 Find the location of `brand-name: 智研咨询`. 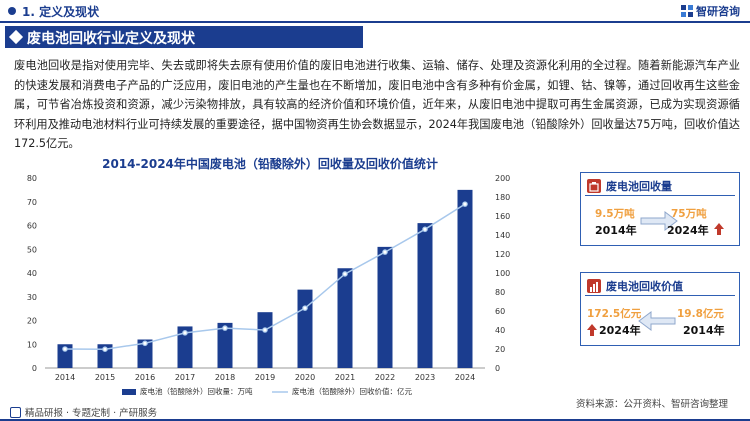

brand-name: 智研咨询 is located at coordinates (718, 11).